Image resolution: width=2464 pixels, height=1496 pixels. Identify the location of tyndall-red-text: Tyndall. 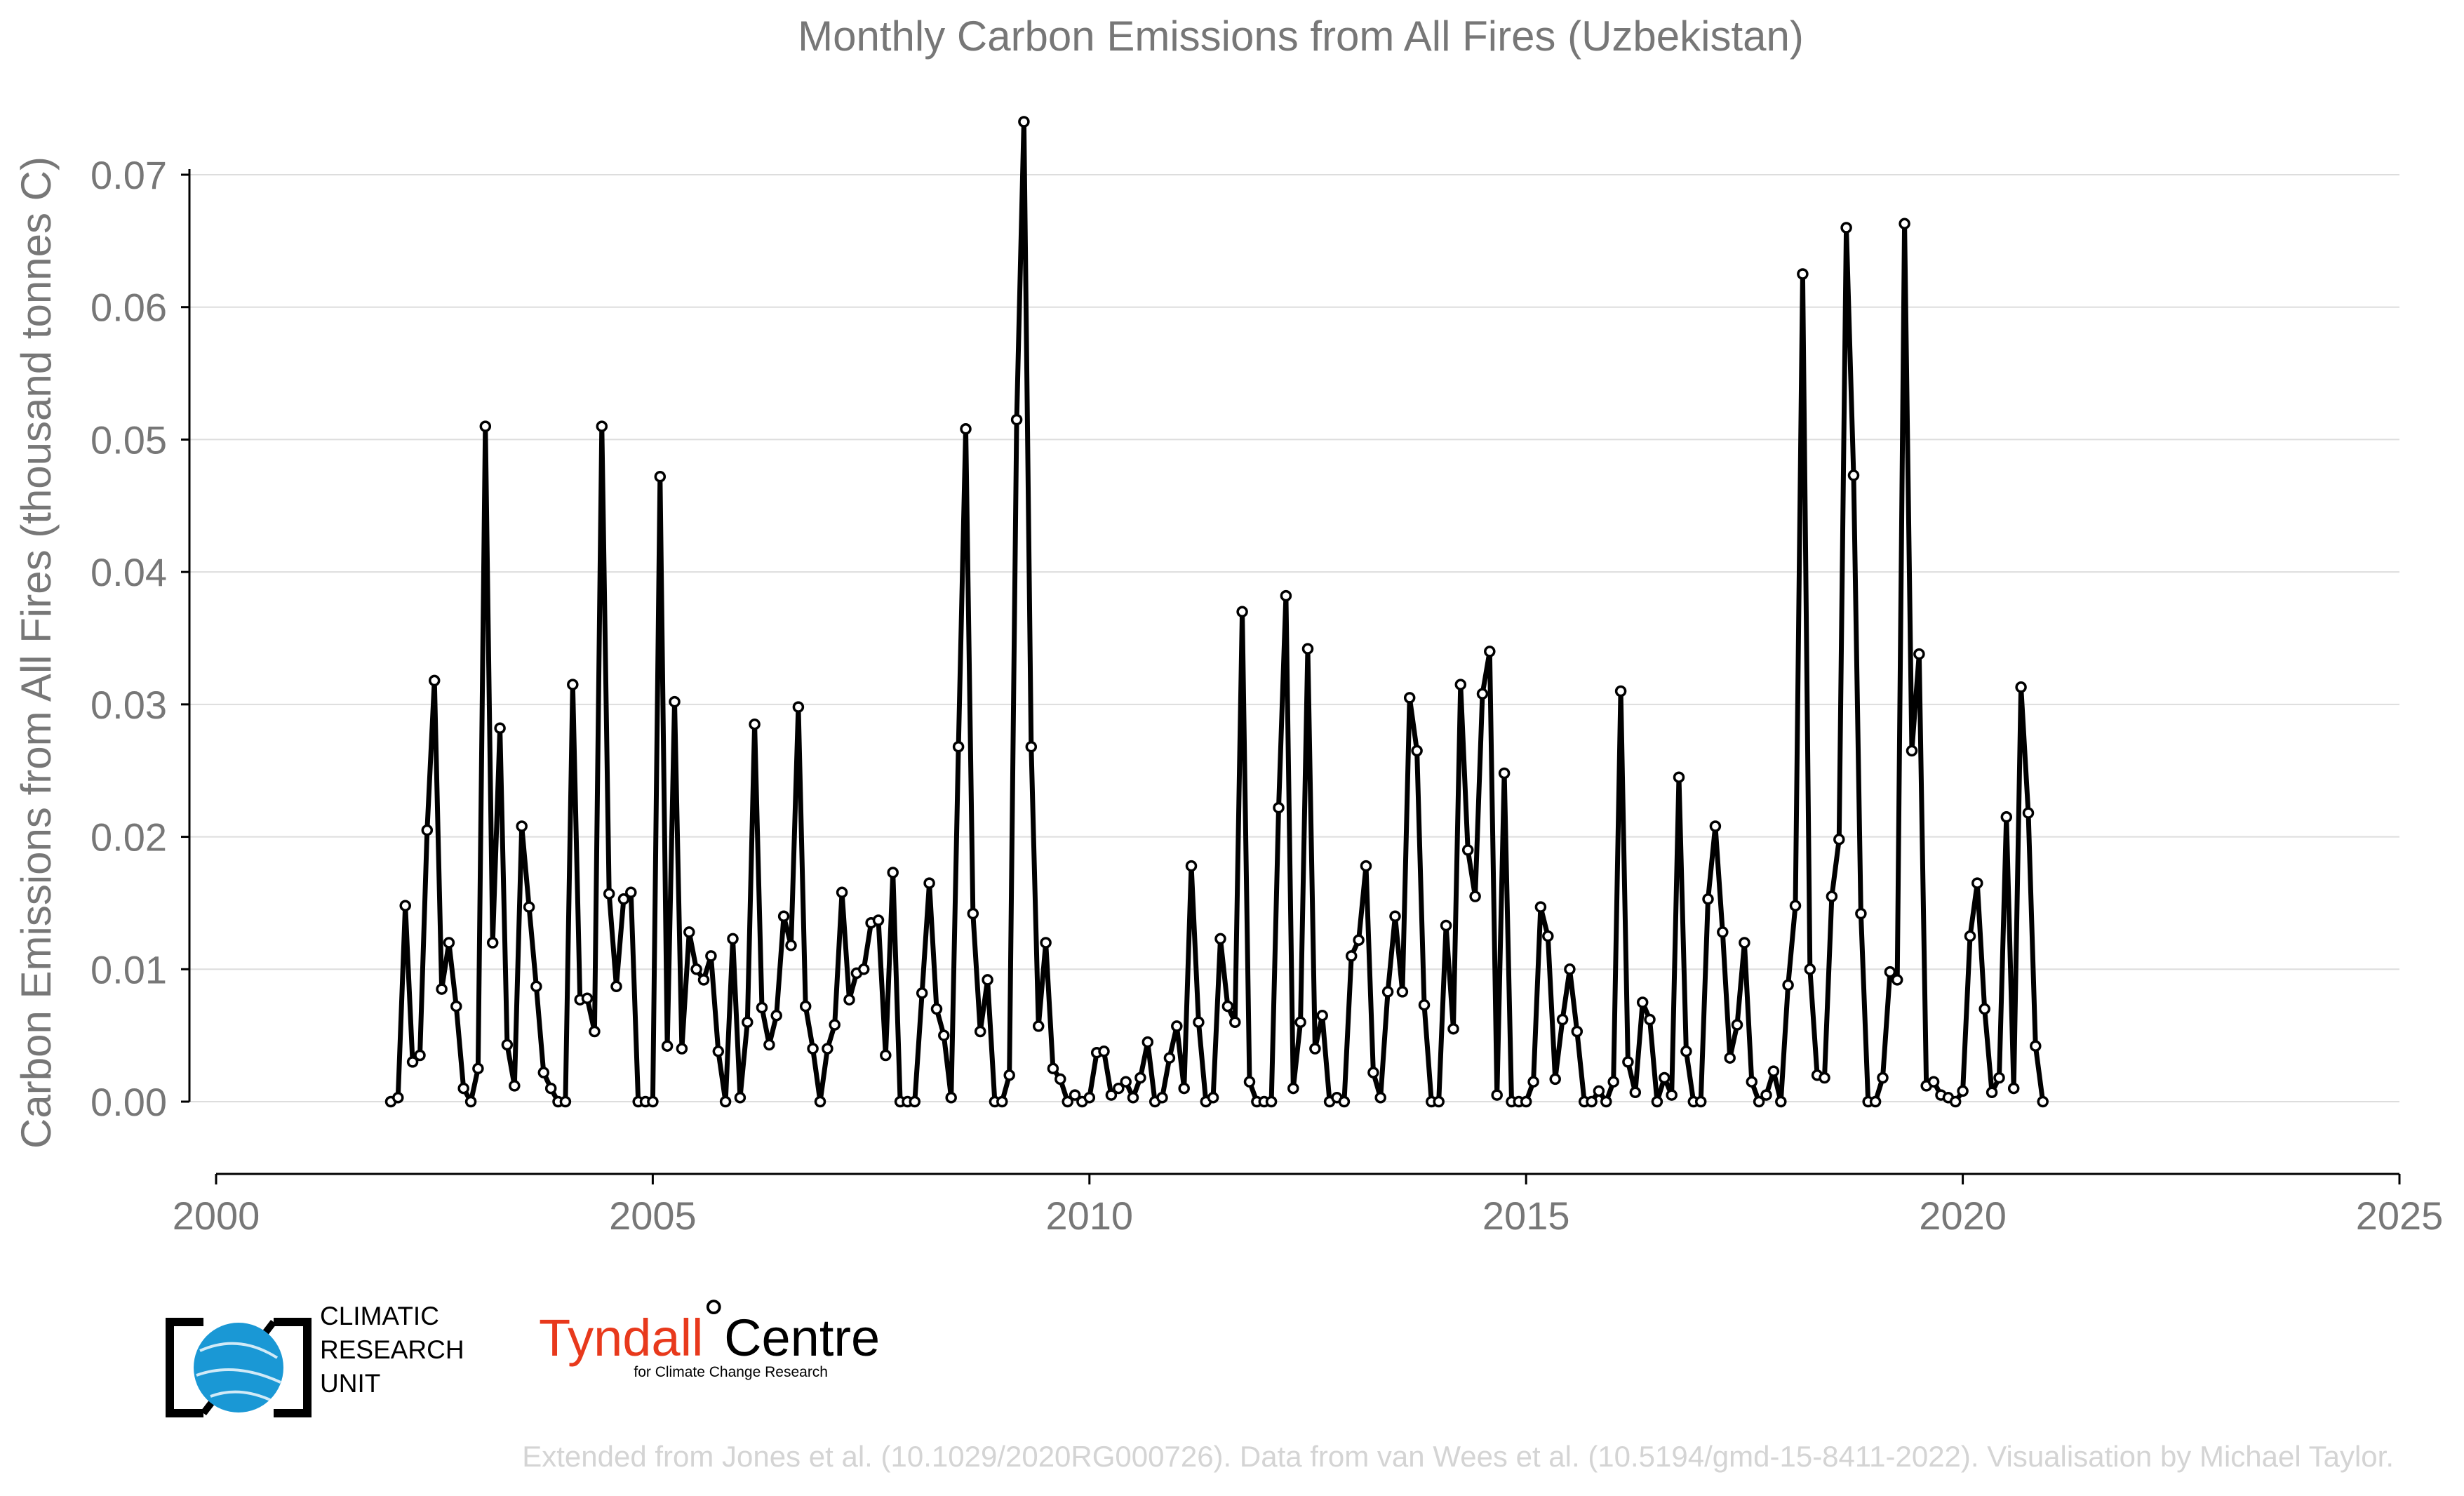
(621, 1338).